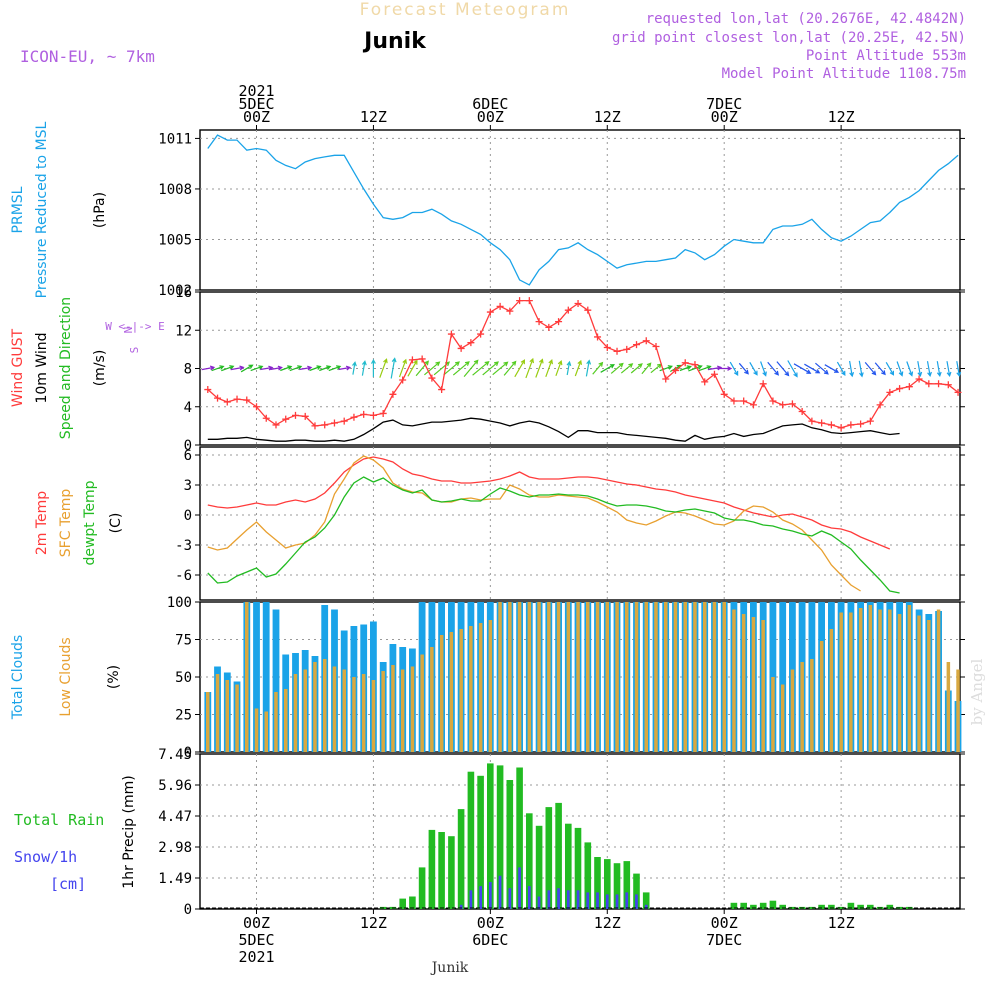  I want to click on ytick-label-temp-4: -6, so click(183, 576).